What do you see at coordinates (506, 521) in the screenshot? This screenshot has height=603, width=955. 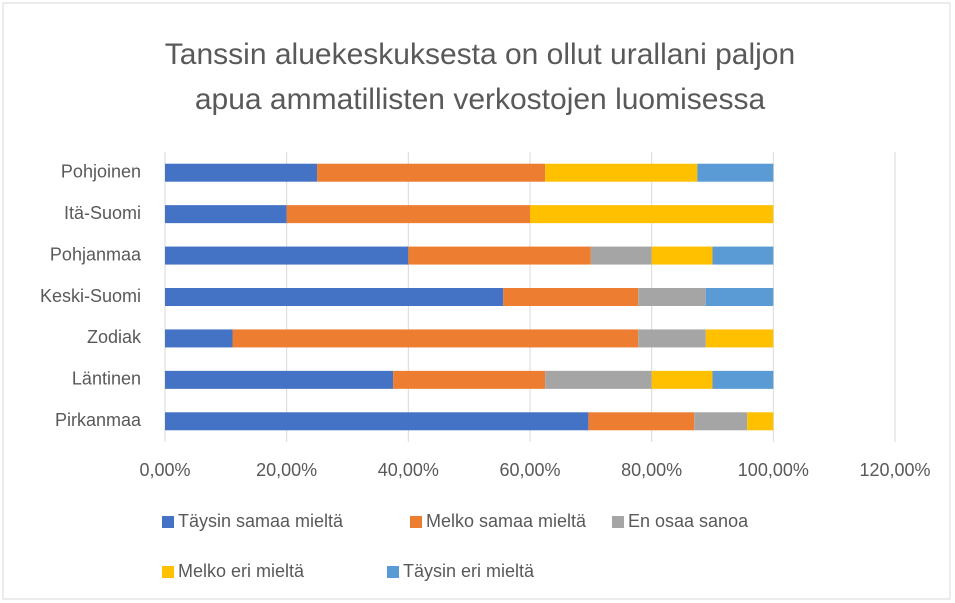 I see `legend-label: Melko samaa mieltä` at bounding box center [506, 521].